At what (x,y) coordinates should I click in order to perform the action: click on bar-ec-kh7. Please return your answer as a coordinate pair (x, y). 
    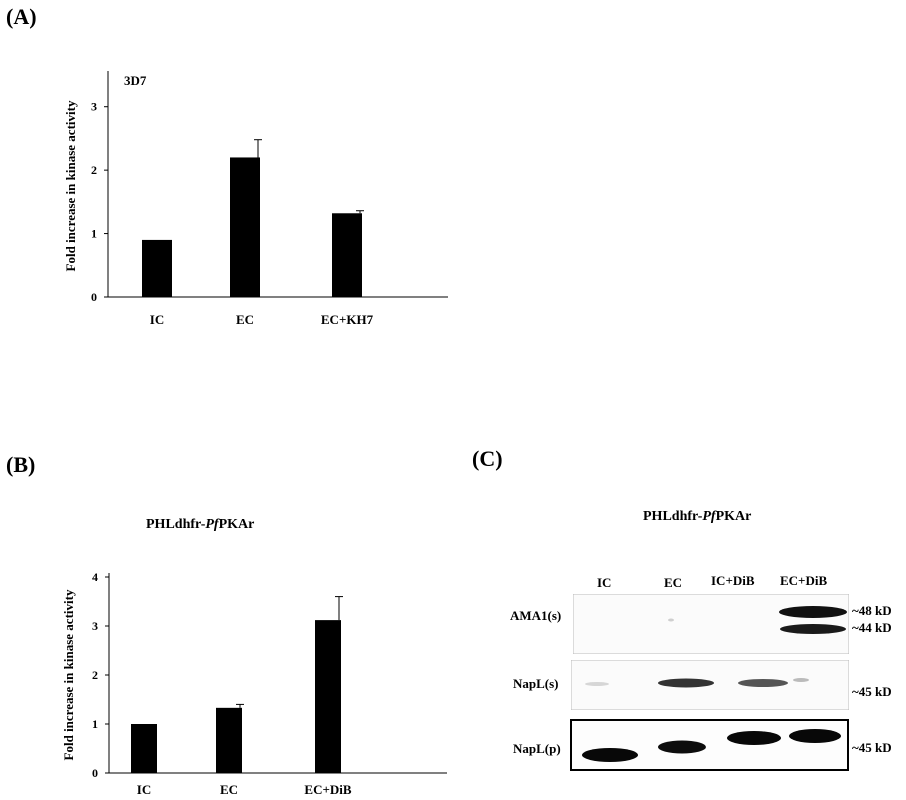
    Looking at the image, I should click on (347, 255).